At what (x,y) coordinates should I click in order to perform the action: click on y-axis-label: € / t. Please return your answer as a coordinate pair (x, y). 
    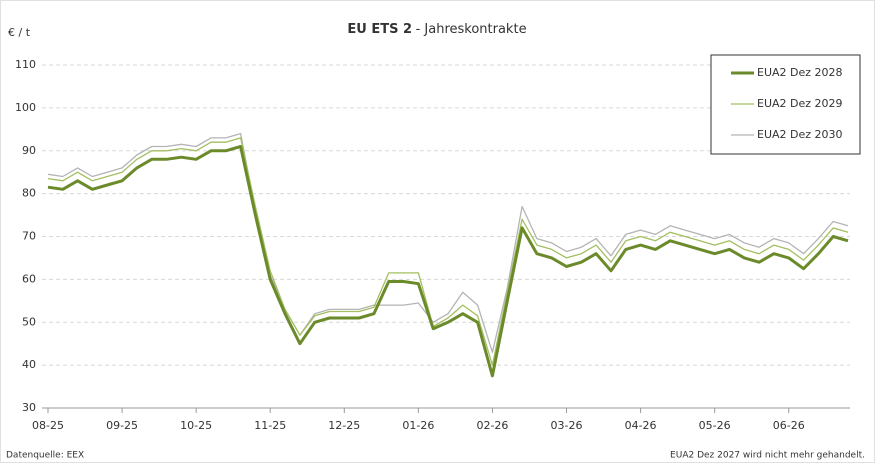
    Looking at the image, I should click on (19, 32).